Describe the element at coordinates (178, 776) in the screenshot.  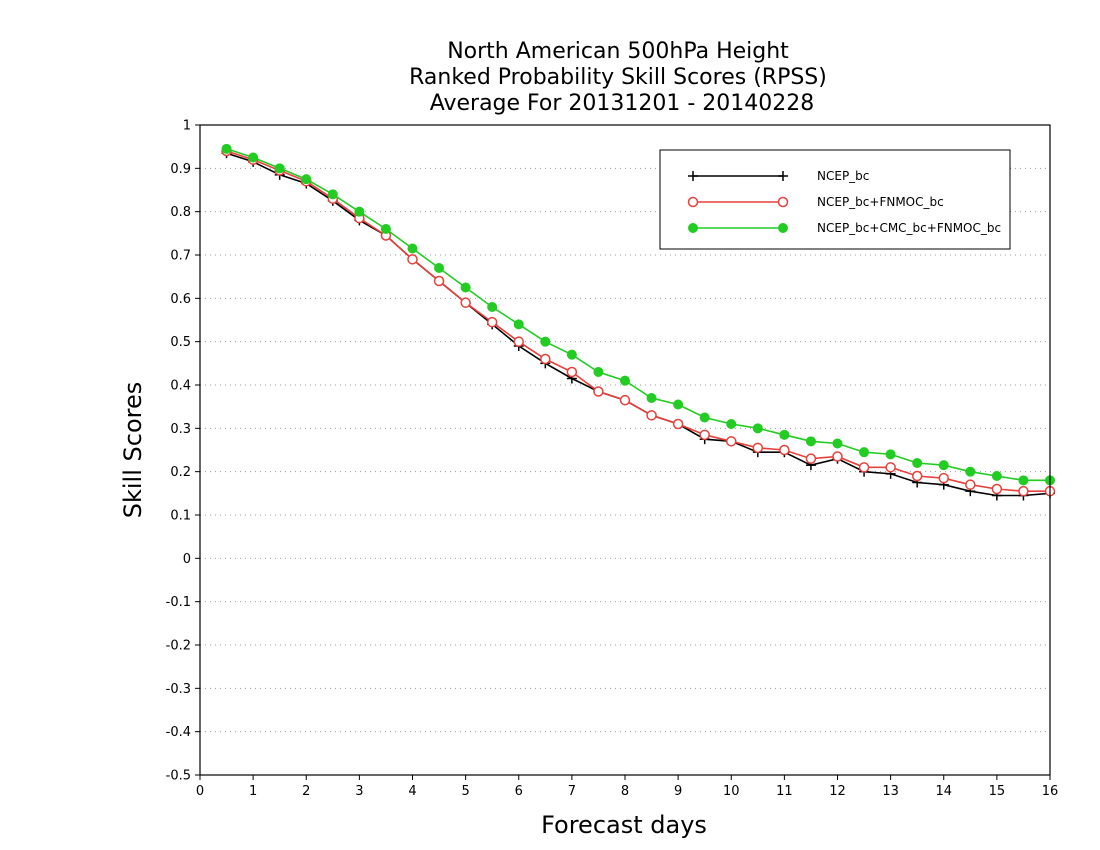
I see `y-tick-label: -0.5` at that location.